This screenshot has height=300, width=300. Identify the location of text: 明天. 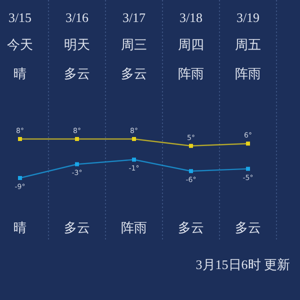
(77, 44).